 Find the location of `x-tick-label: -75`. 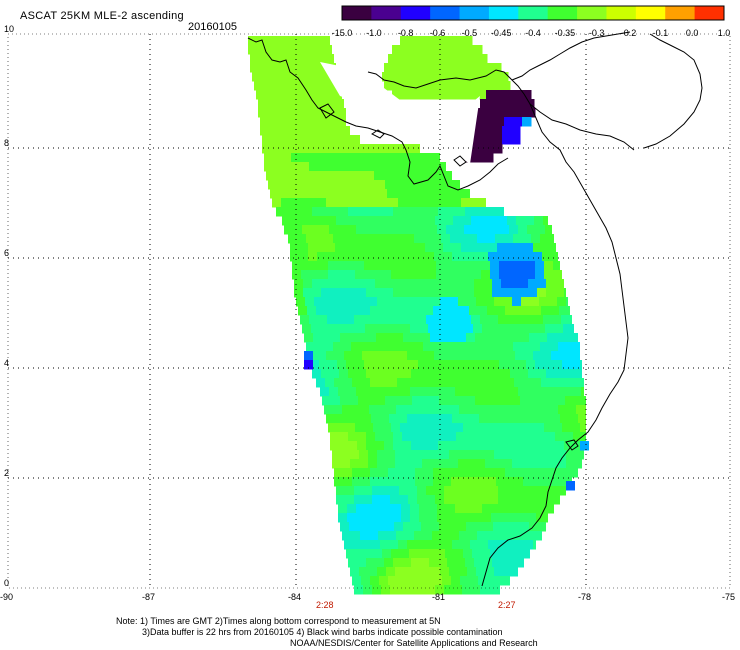

x-tick-label: -75 is located at coordinates (729, 597).